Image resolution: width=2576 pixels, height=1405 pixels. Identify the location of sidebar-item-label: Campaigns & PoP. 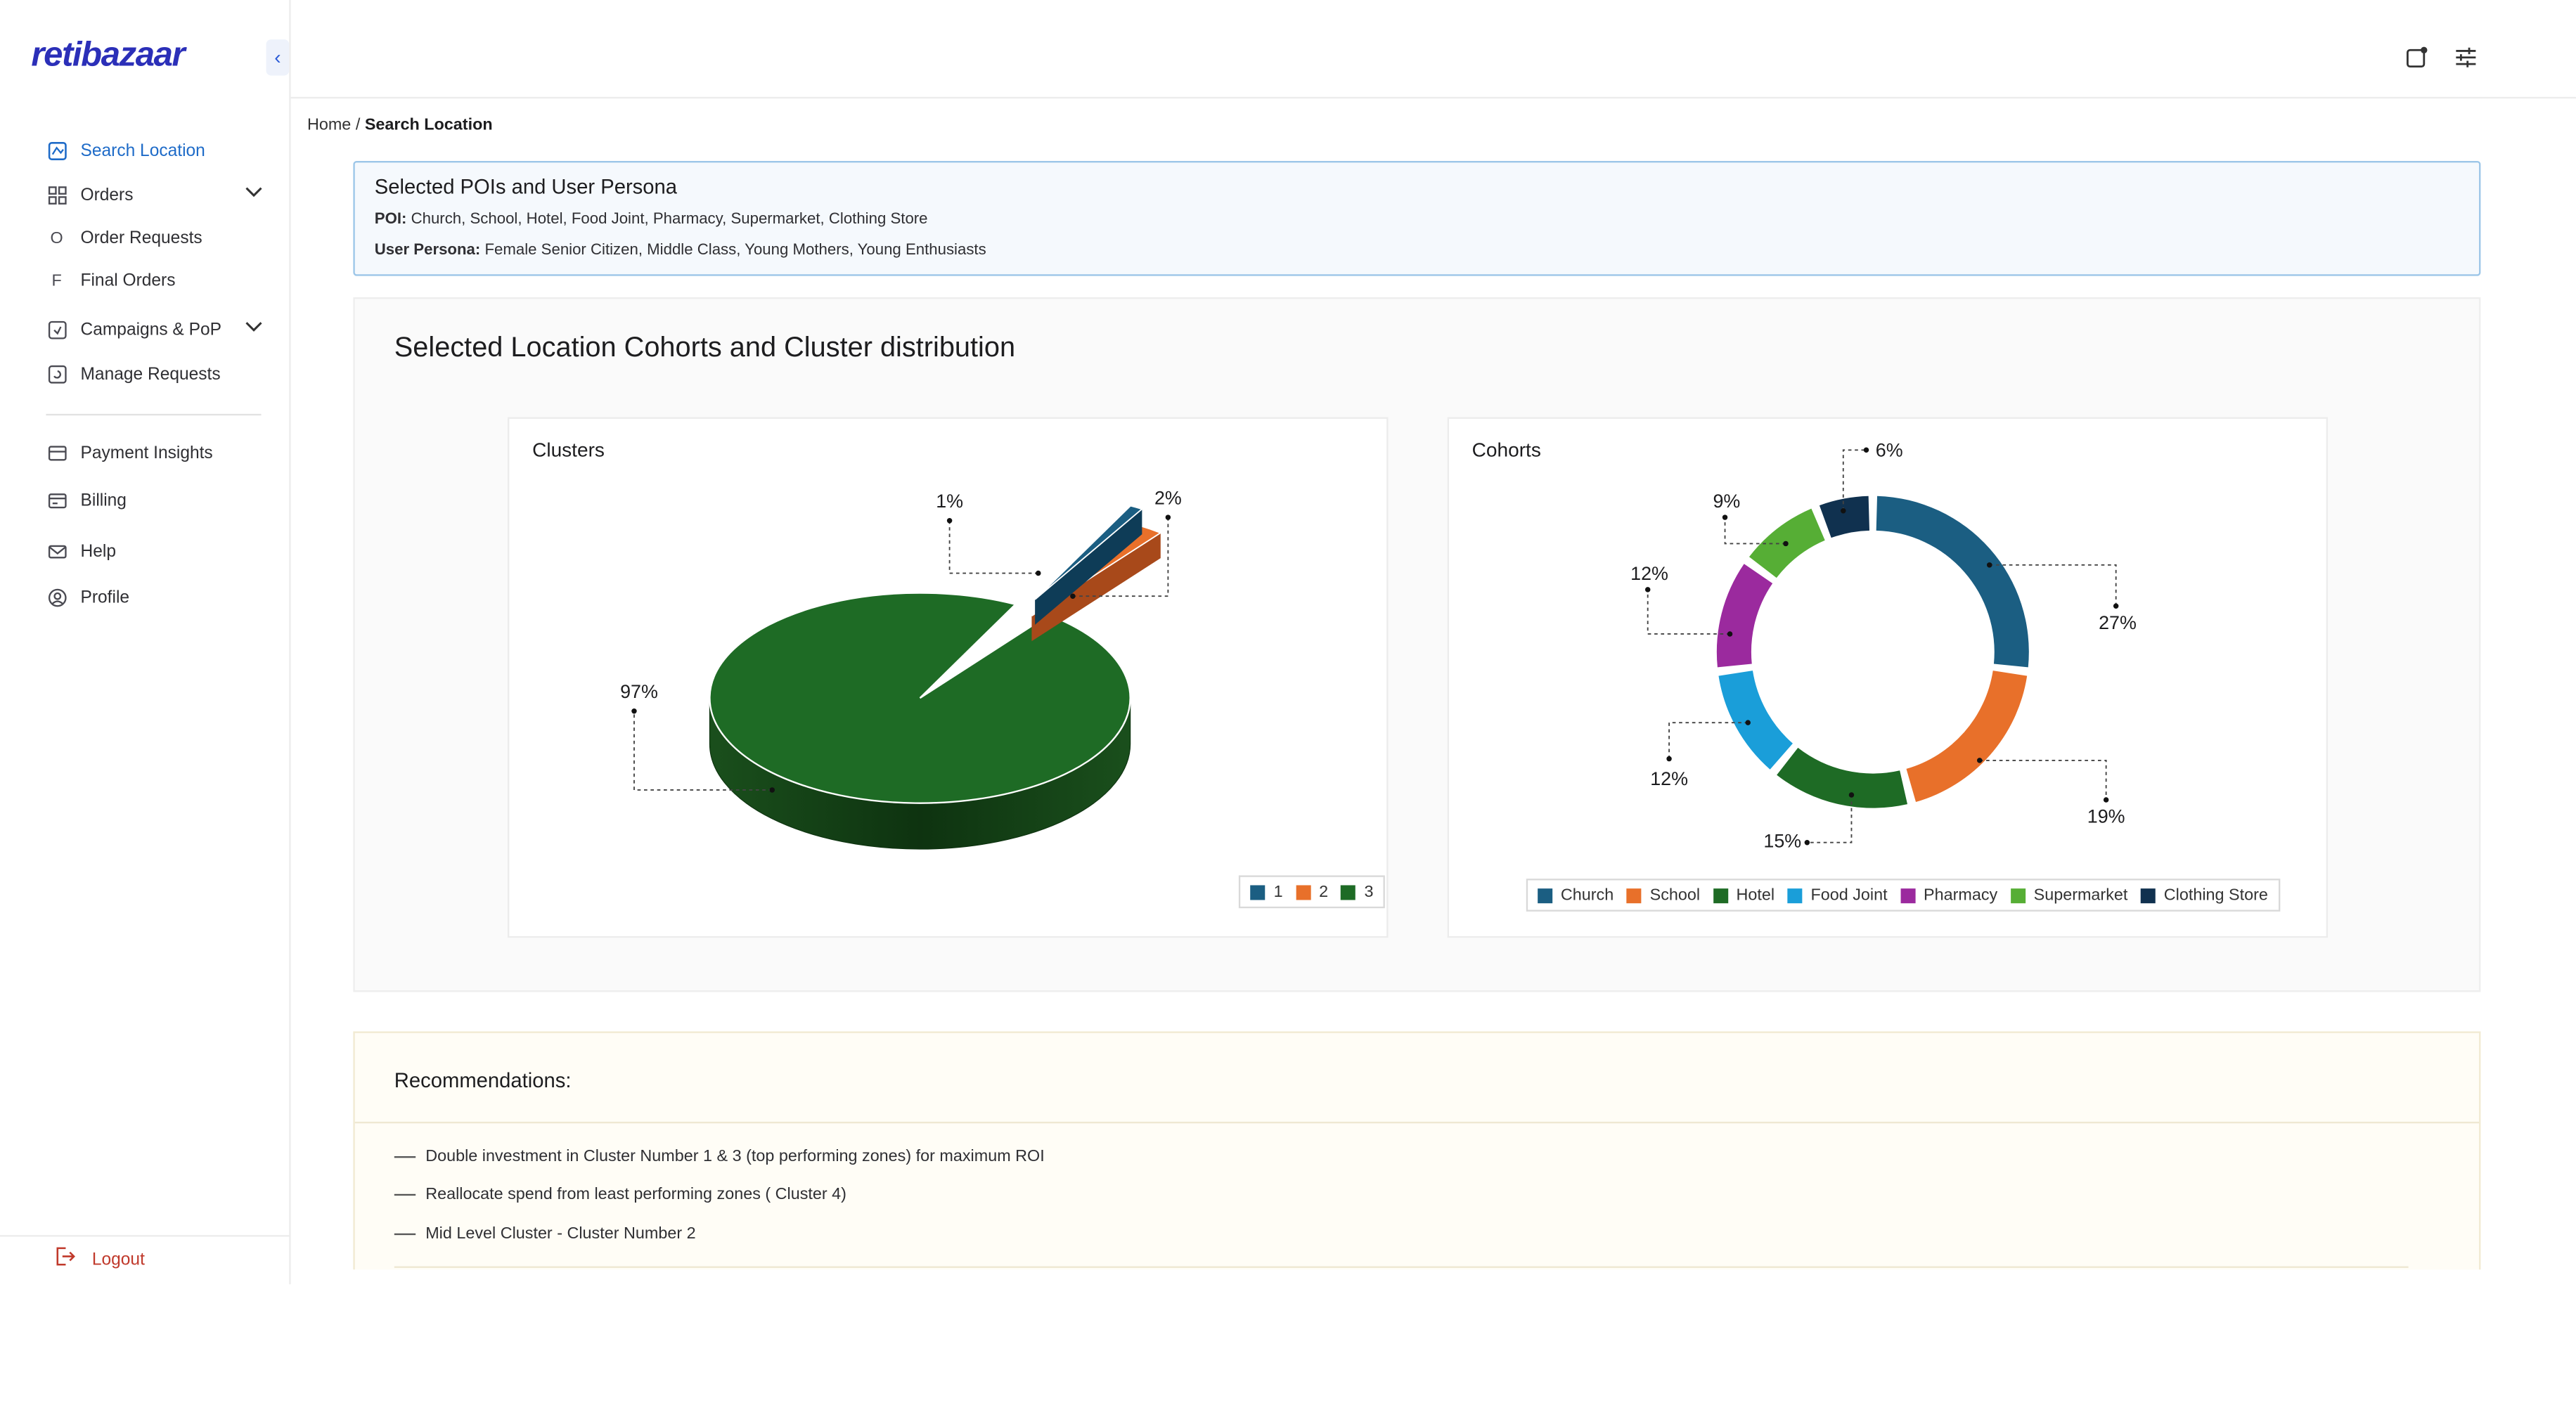
(150, 330).